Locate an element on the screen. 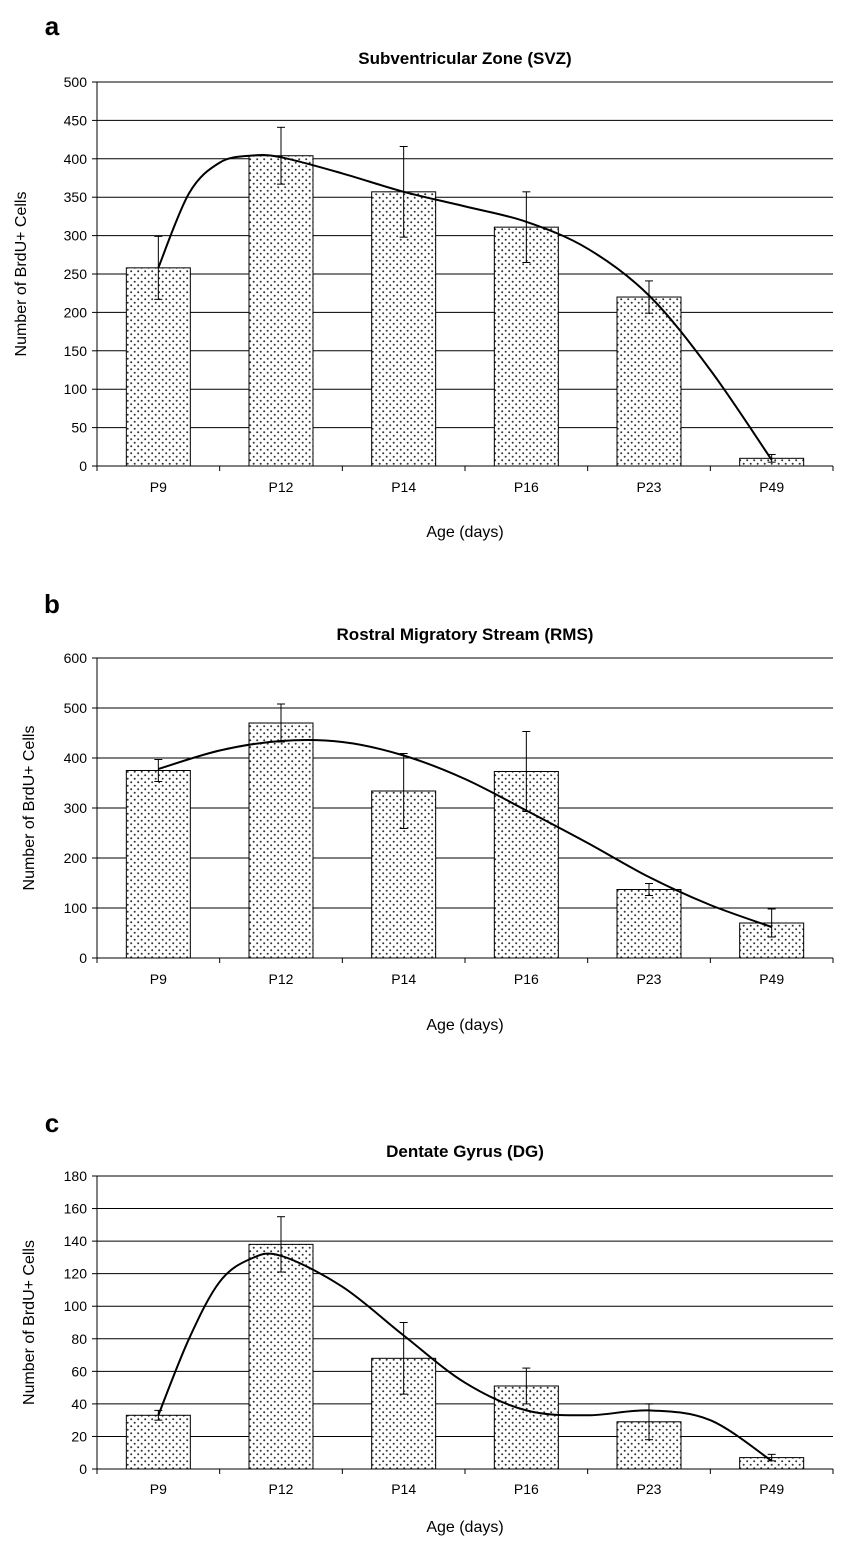 This screenshot has height=1545, width=843. y-tick-label: 40 is located at coordinates (79, 1404).